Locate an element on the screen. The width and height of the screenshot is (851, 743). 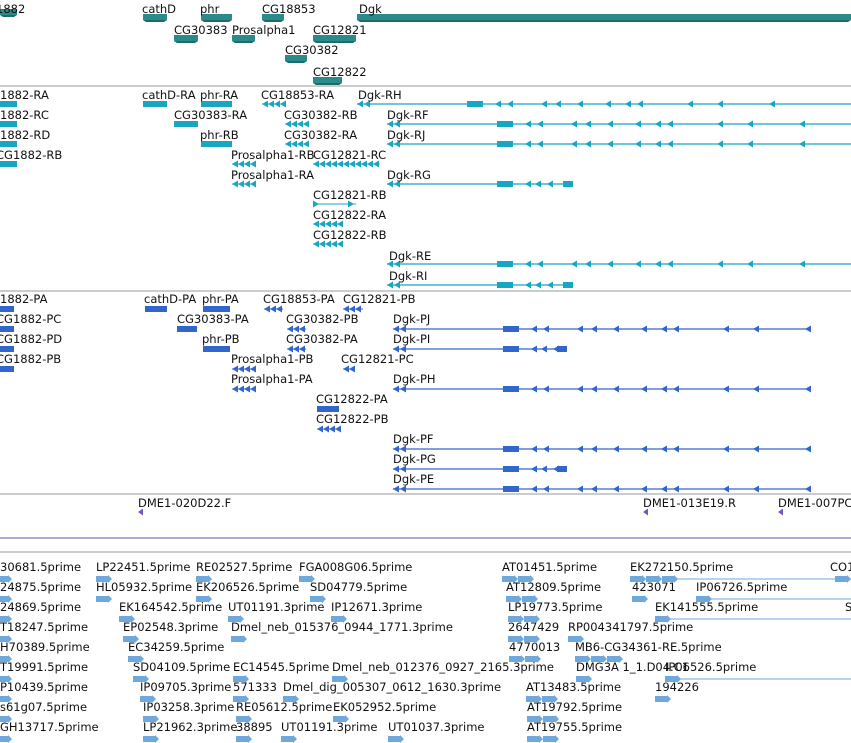
est-label: Dmel_neb_012376_0927_2165.3prime is located at coordinates (443, 667).